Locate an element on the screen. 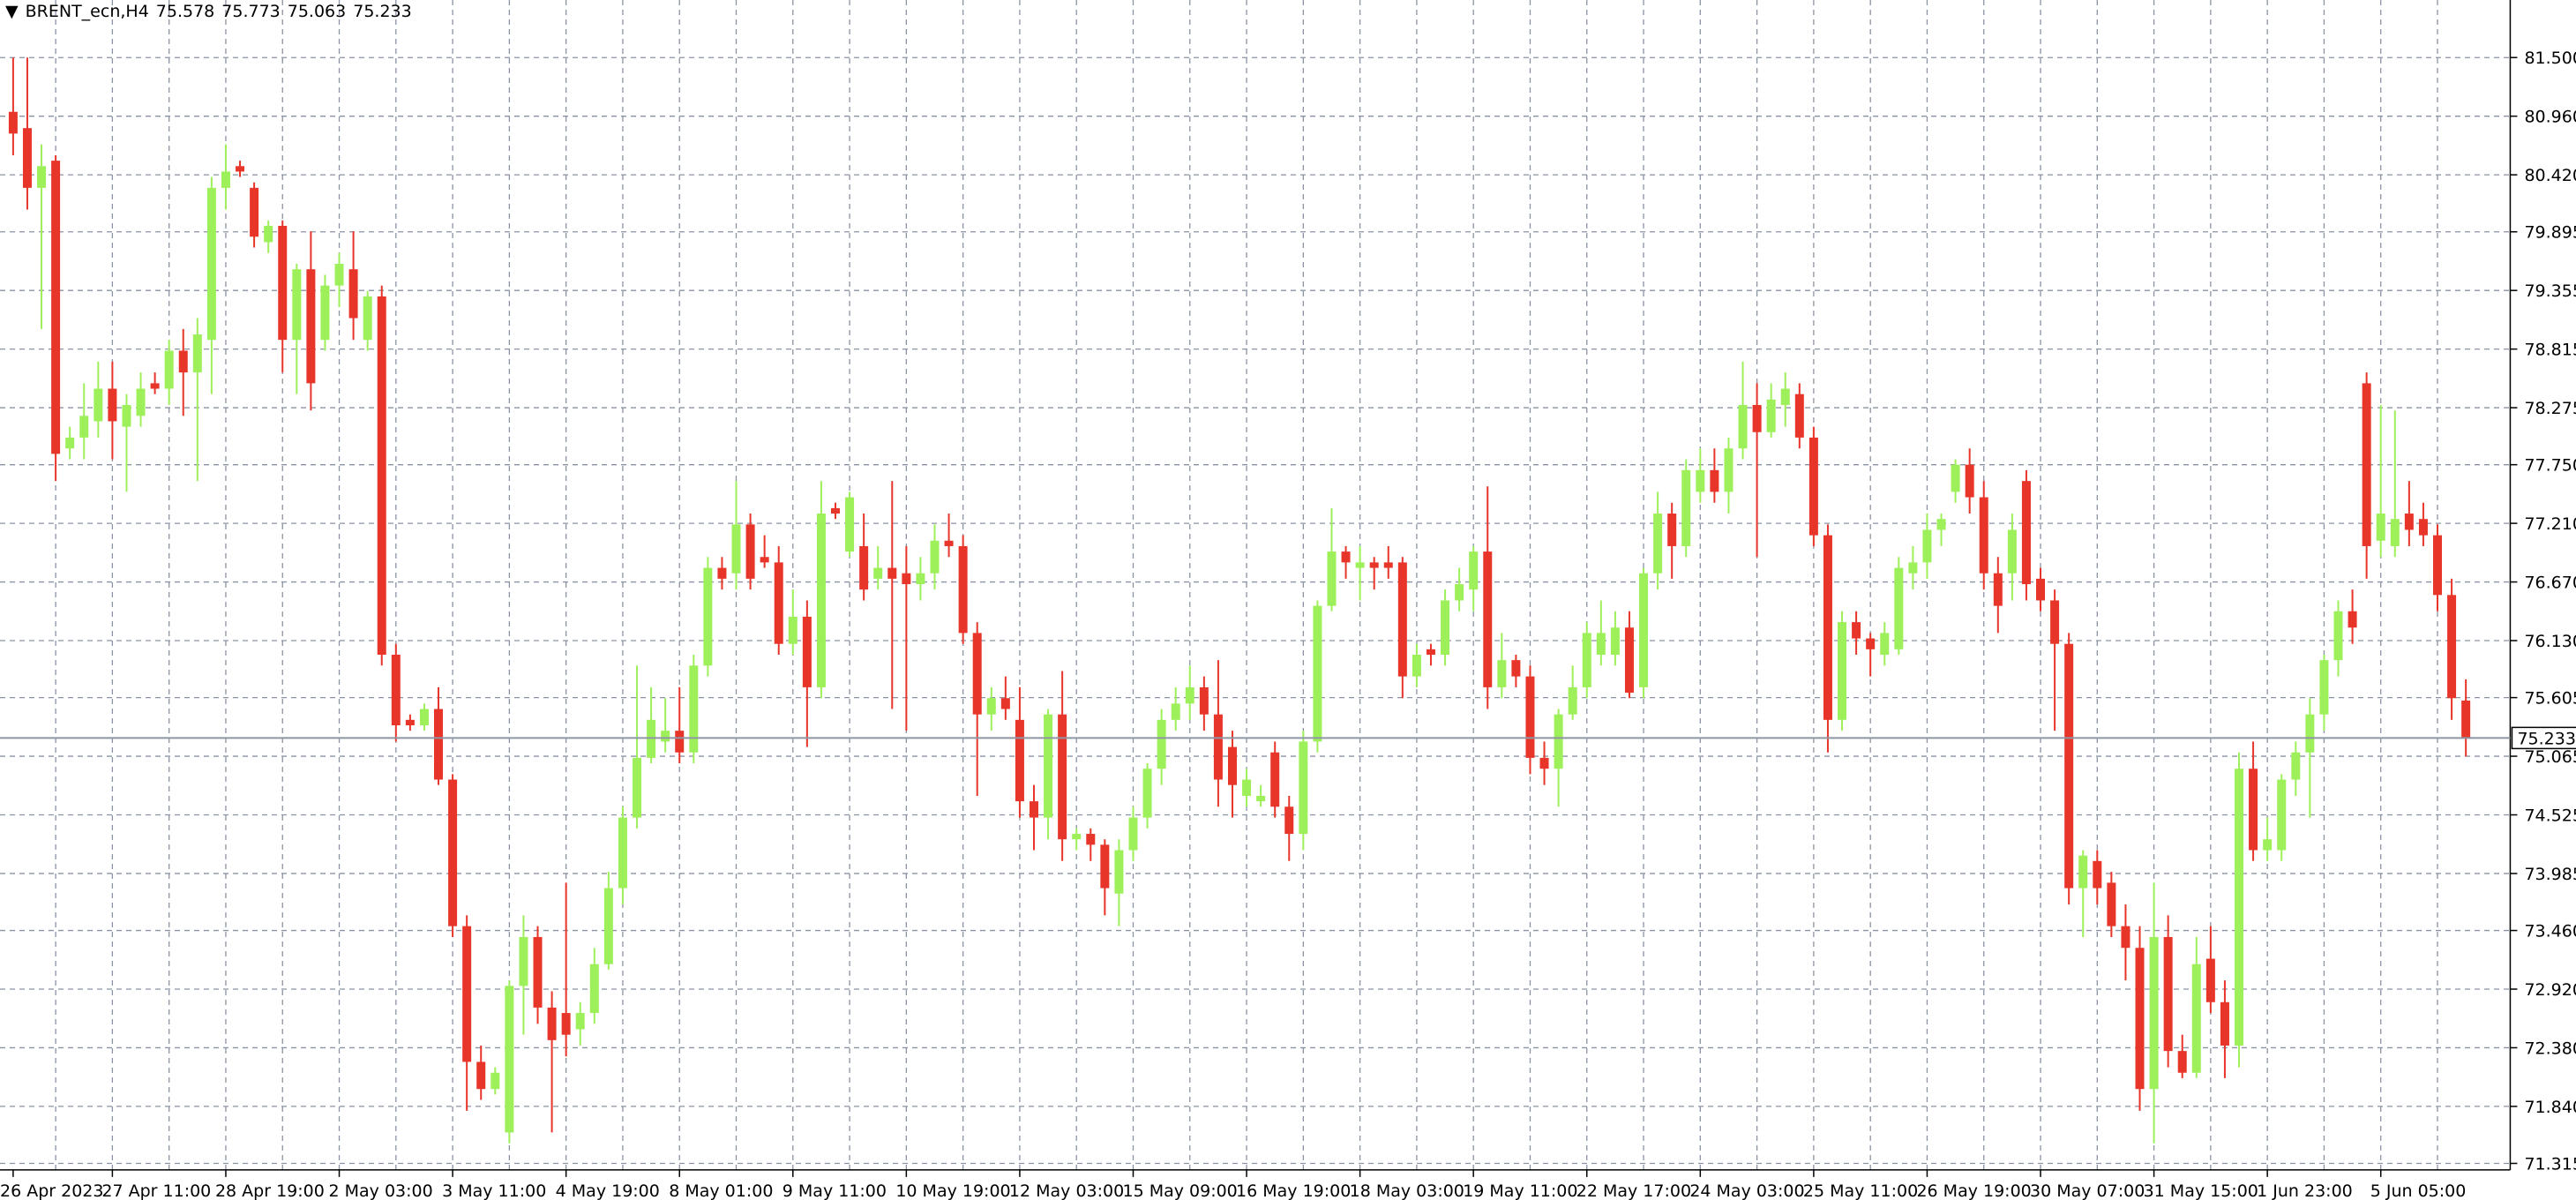  header-close: 75.233 is located at coordinates (383, 11).